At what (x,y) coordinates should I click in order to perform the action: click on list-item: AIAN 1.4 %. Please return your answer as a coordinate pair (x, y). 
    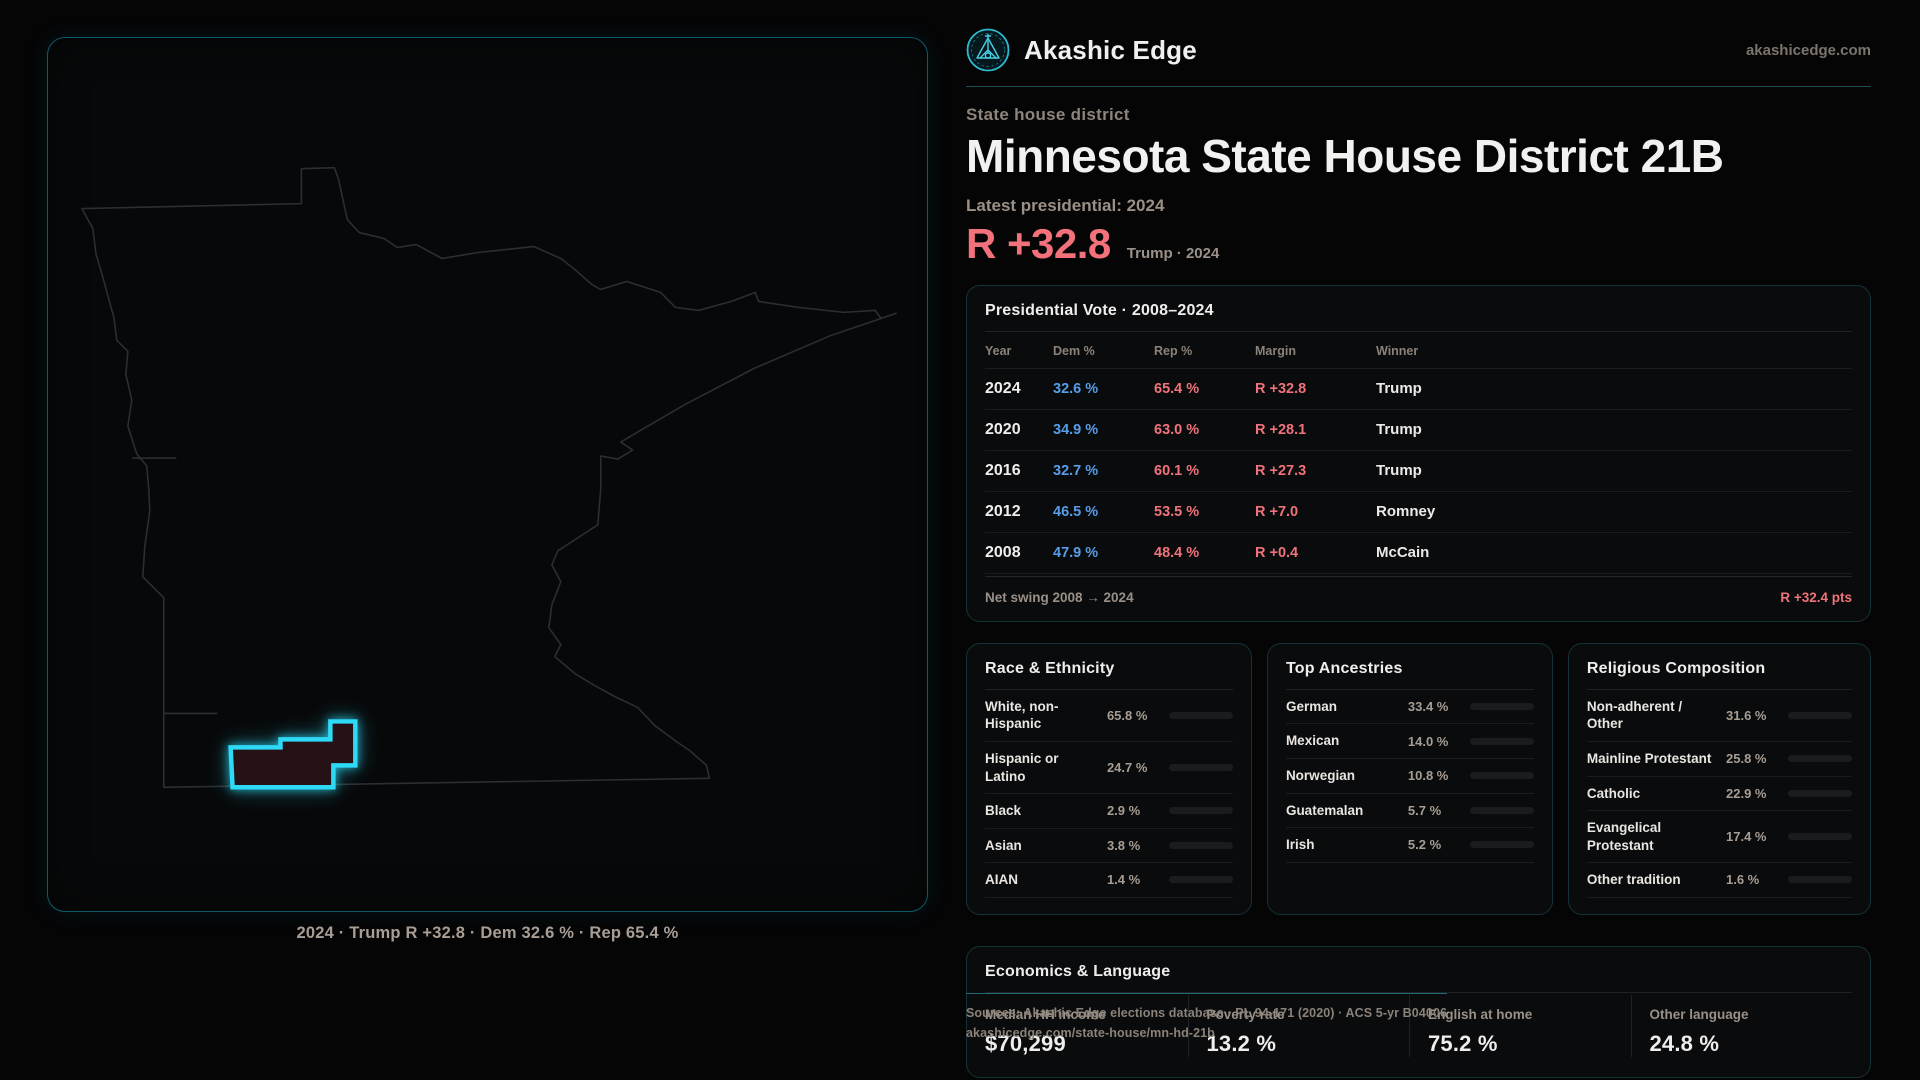
    Looking at the image, I should click on (1109, 880).